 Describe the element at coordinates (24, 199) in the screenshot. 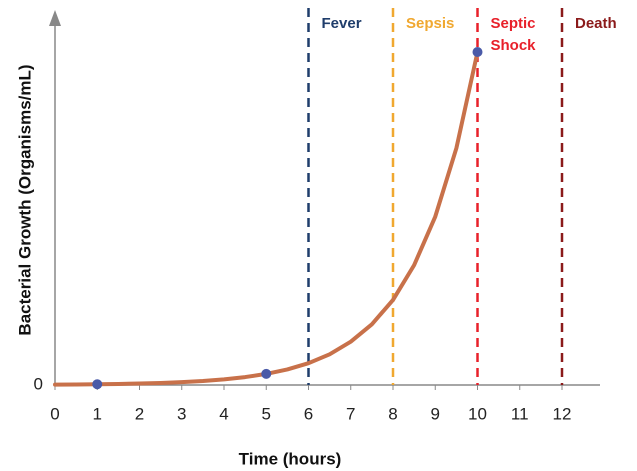

I see `y-axis-title: Bacterial Growth (Organisms/mL)` at that location.